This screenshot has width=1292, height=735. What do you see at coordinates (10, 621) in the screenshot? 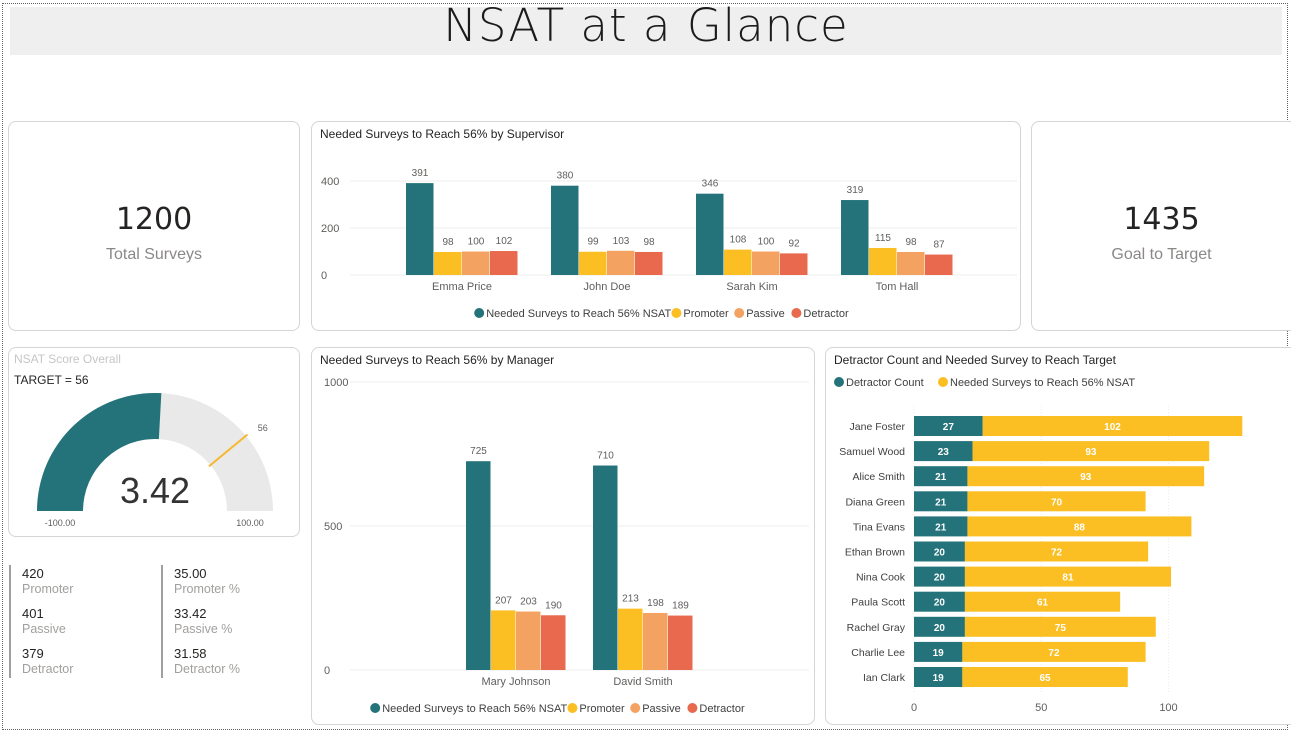
I see `stats-divider-left` at bounding box center [10, 621].